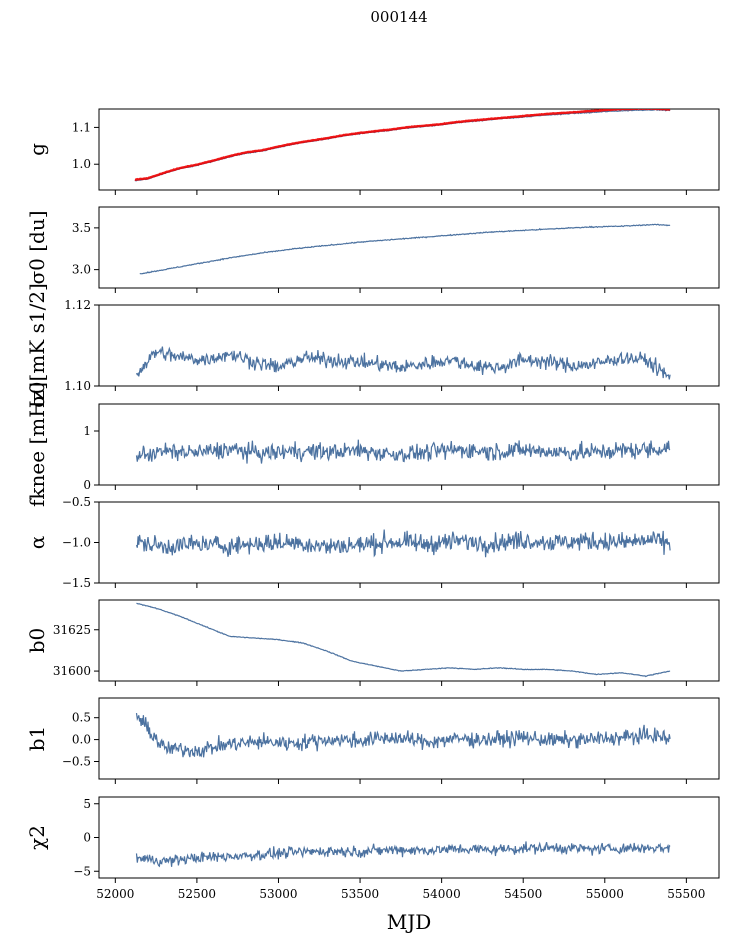 Image resolution: width=729 pixels, height=944 pixels. What do you see at coordinates (72, 671) in the screenshot?
I see `y-tick-label: 31600` at bounding box center [72, 671].